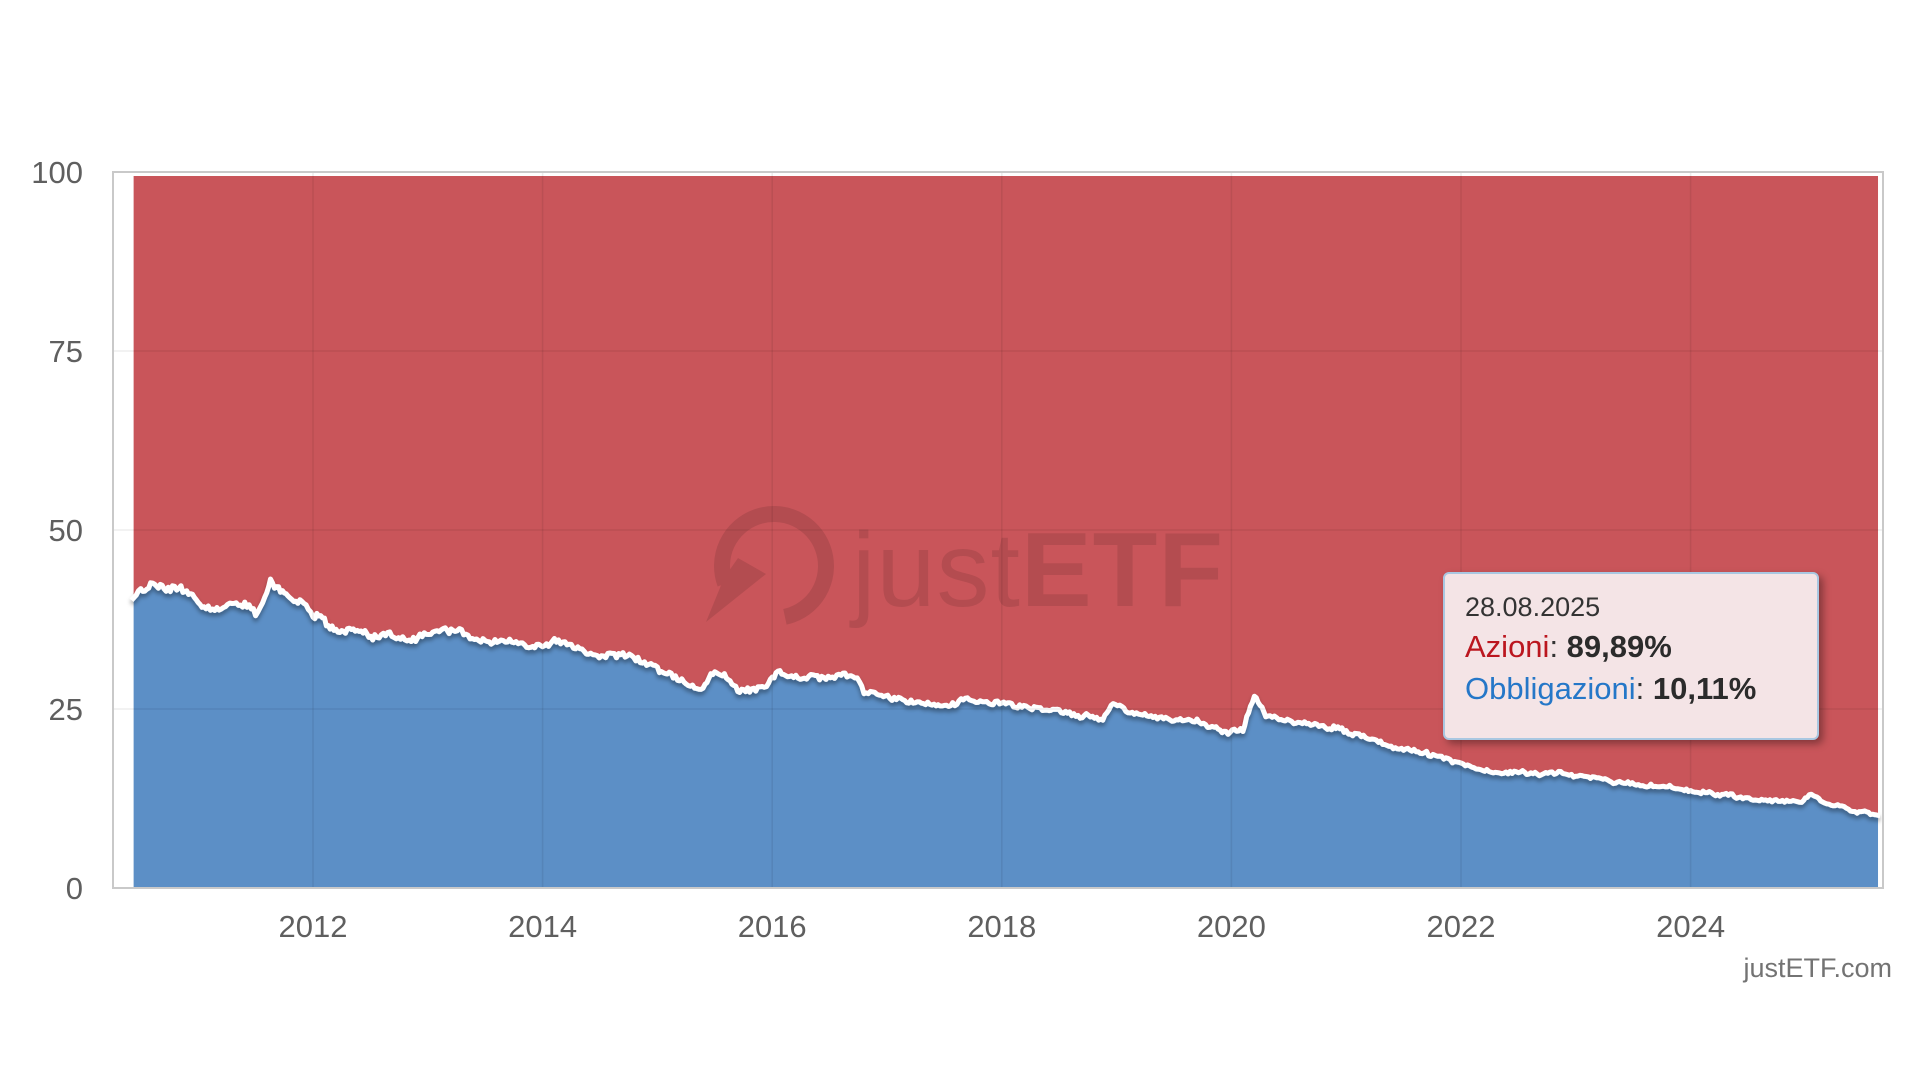 Image resolution: width=1920 pixels, height=1080 pixels. I want to click on tooltip-series-label: Obbligazioni, so click(1559, 688).